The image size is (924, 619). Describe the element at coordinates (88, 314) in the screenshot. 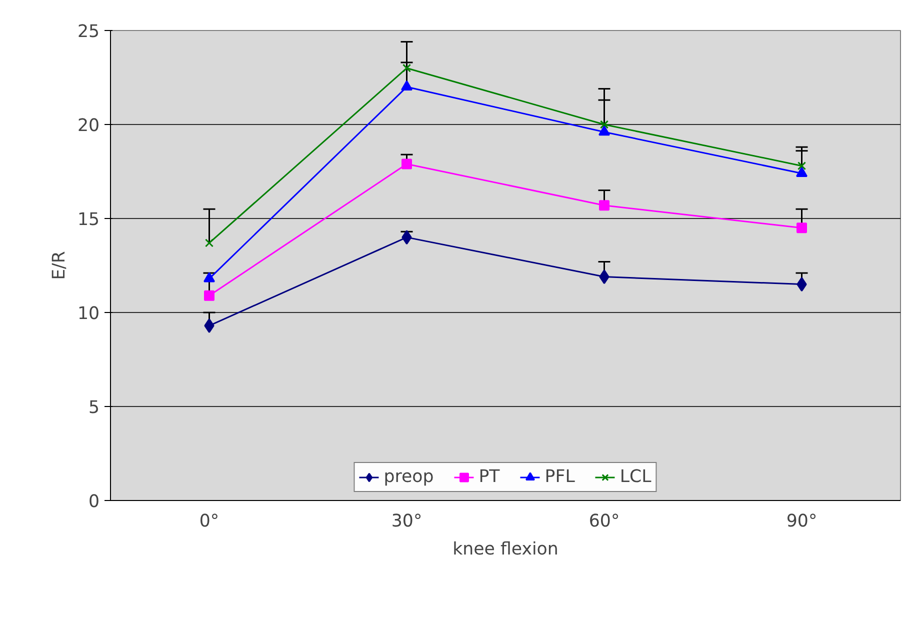

I see `y-tick-label: 10` at that location.